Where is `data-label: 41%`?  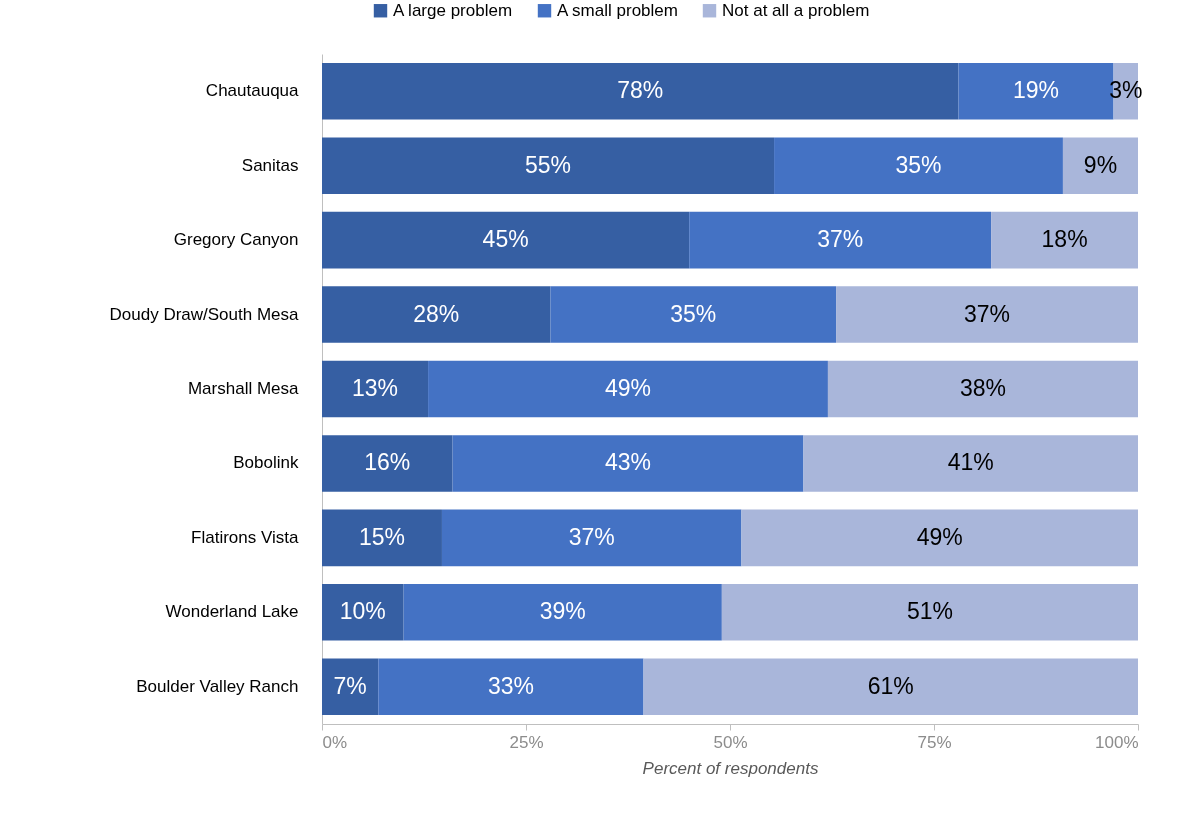
data-label: 41% is located at coordinates (970, 462).